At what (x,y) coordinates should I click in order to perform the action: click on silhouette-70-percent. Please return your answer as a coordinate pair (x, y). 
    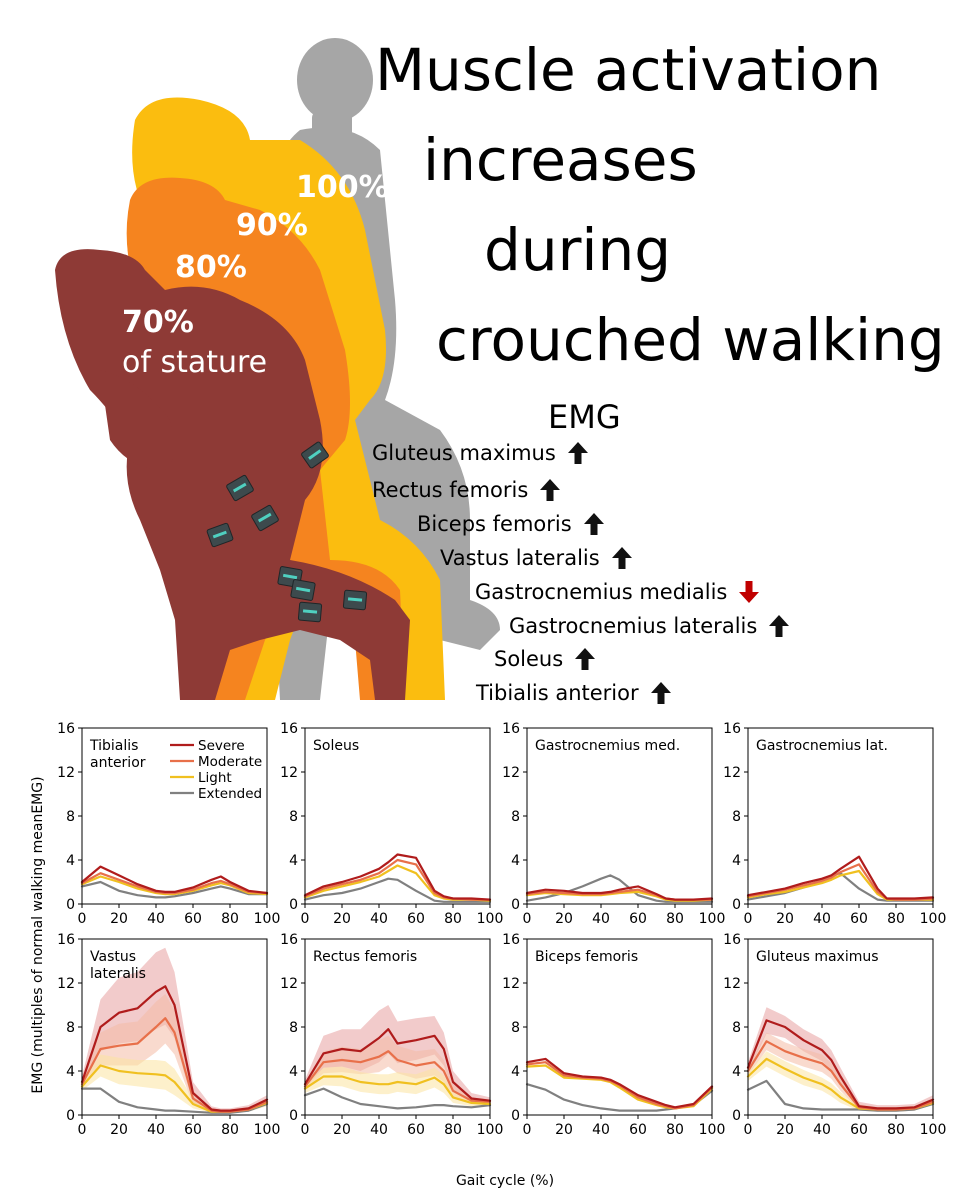
    Looking at the image, I should click on (232, 474).